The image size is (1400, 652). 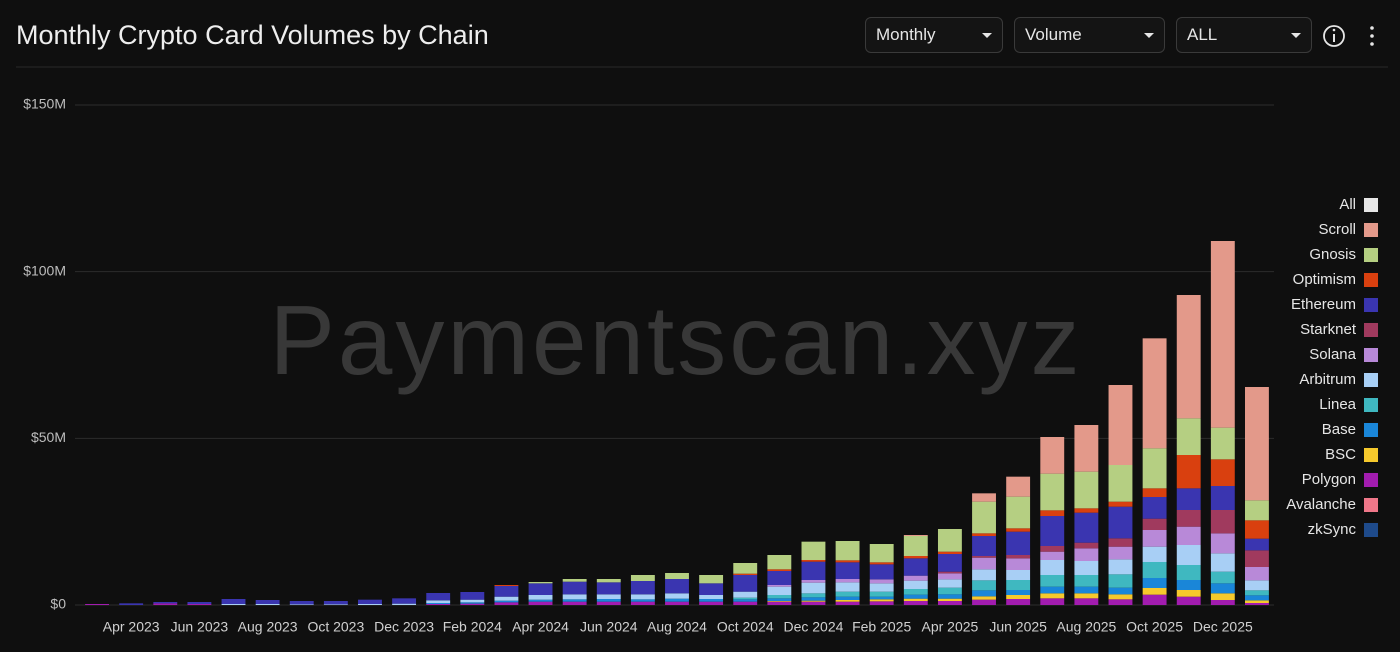 What do you see at coordinates (1332, 504) in the screenshot?
I see `legend-item: Avalanche` at bounding box center [1332, 504].